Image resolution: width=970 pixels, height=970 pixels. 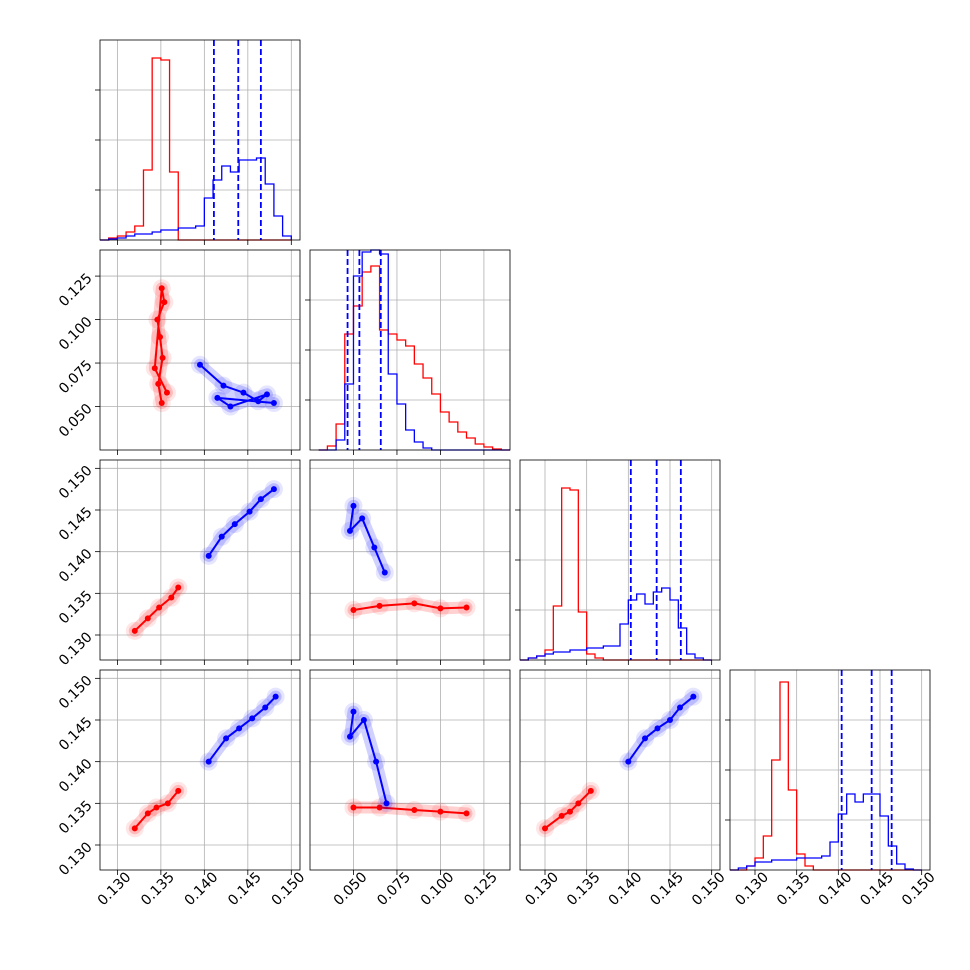 I want to click on ytick-label: 0.150, so click(x=76, y=693).